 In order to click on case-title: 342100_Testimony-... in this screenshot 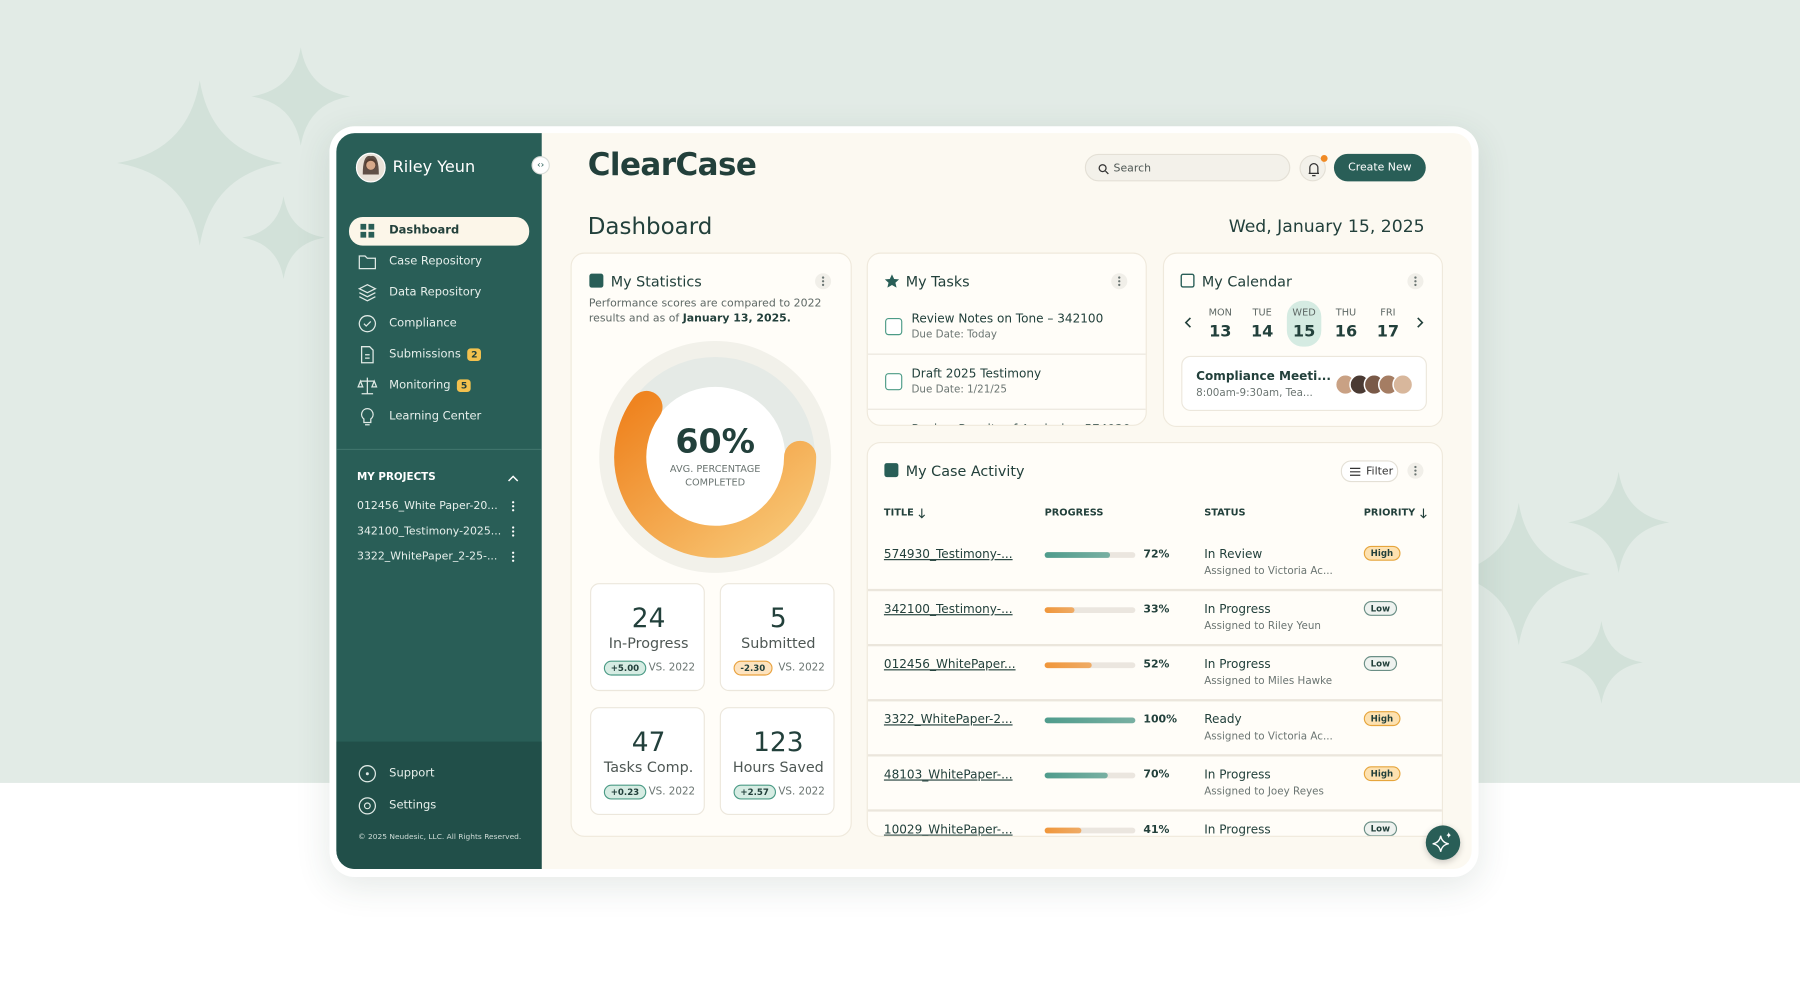, I will do `click(948, 609)`.